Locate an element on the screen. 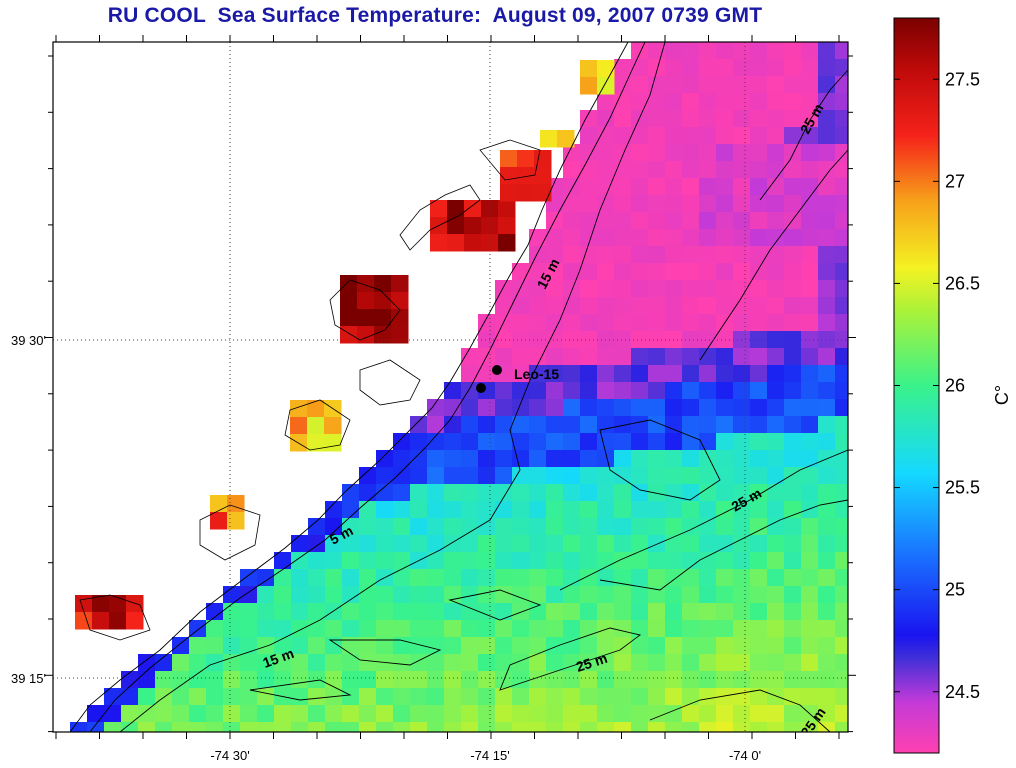 Image resolution: width=1016 pixels, height=768 pixels. station-marker-north is located at coordinates (497, 370).